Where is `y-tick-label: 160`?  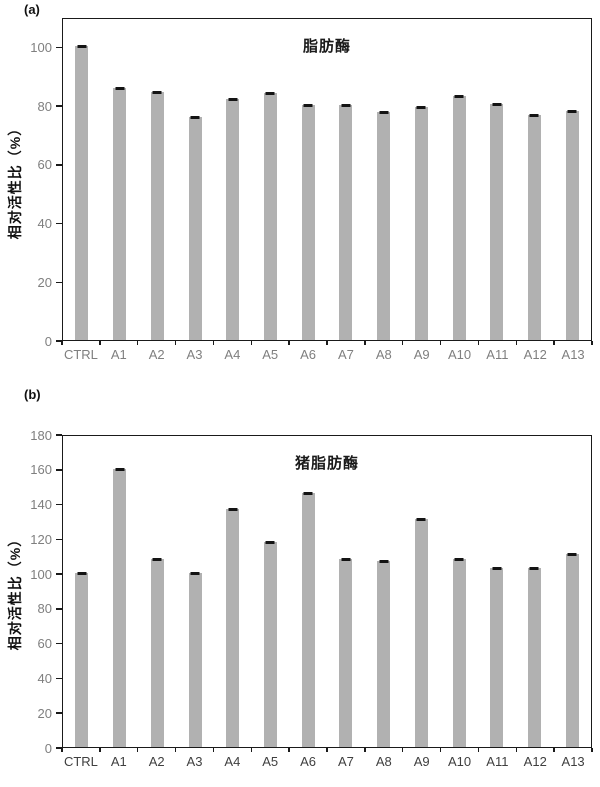 y-tick-label: 160 is located at coordinates (41, 470).